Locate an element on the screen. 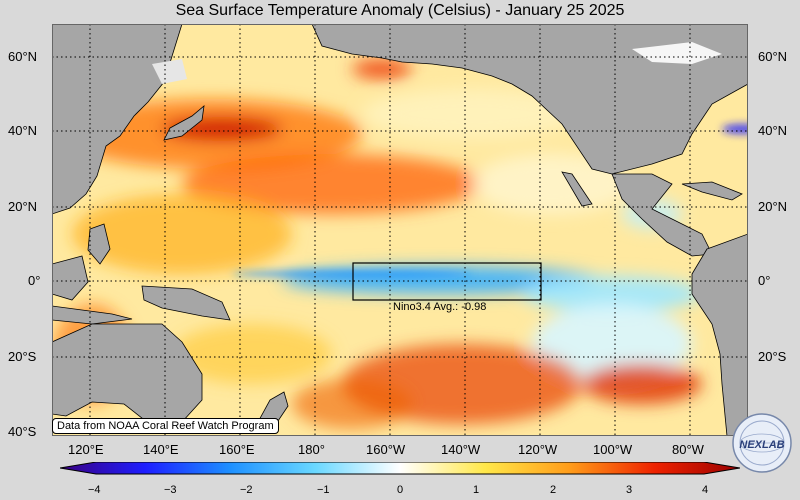 This screenshot has height=500, width=800. lon-label-120w: 120°W is located at coordinates (538, 449).